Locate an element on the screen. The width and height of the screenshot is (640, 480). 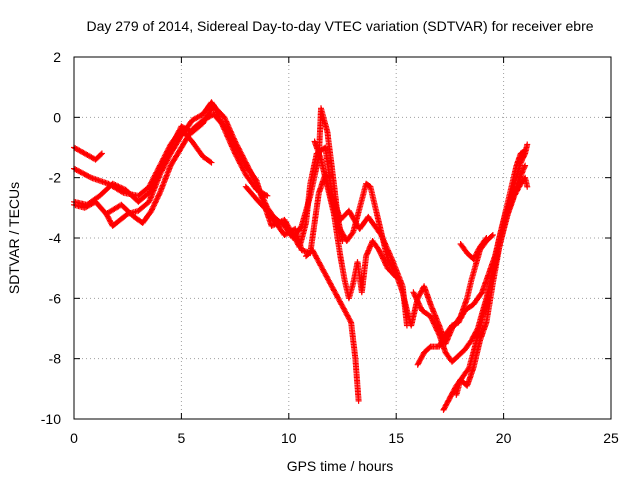
x-tick-label: 5 is located at coordinates (182, 438).